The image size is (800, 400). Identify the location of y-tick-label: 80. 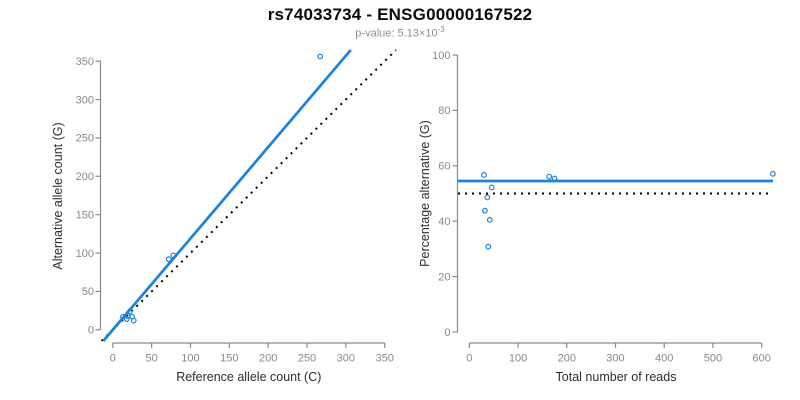
(444, 111).